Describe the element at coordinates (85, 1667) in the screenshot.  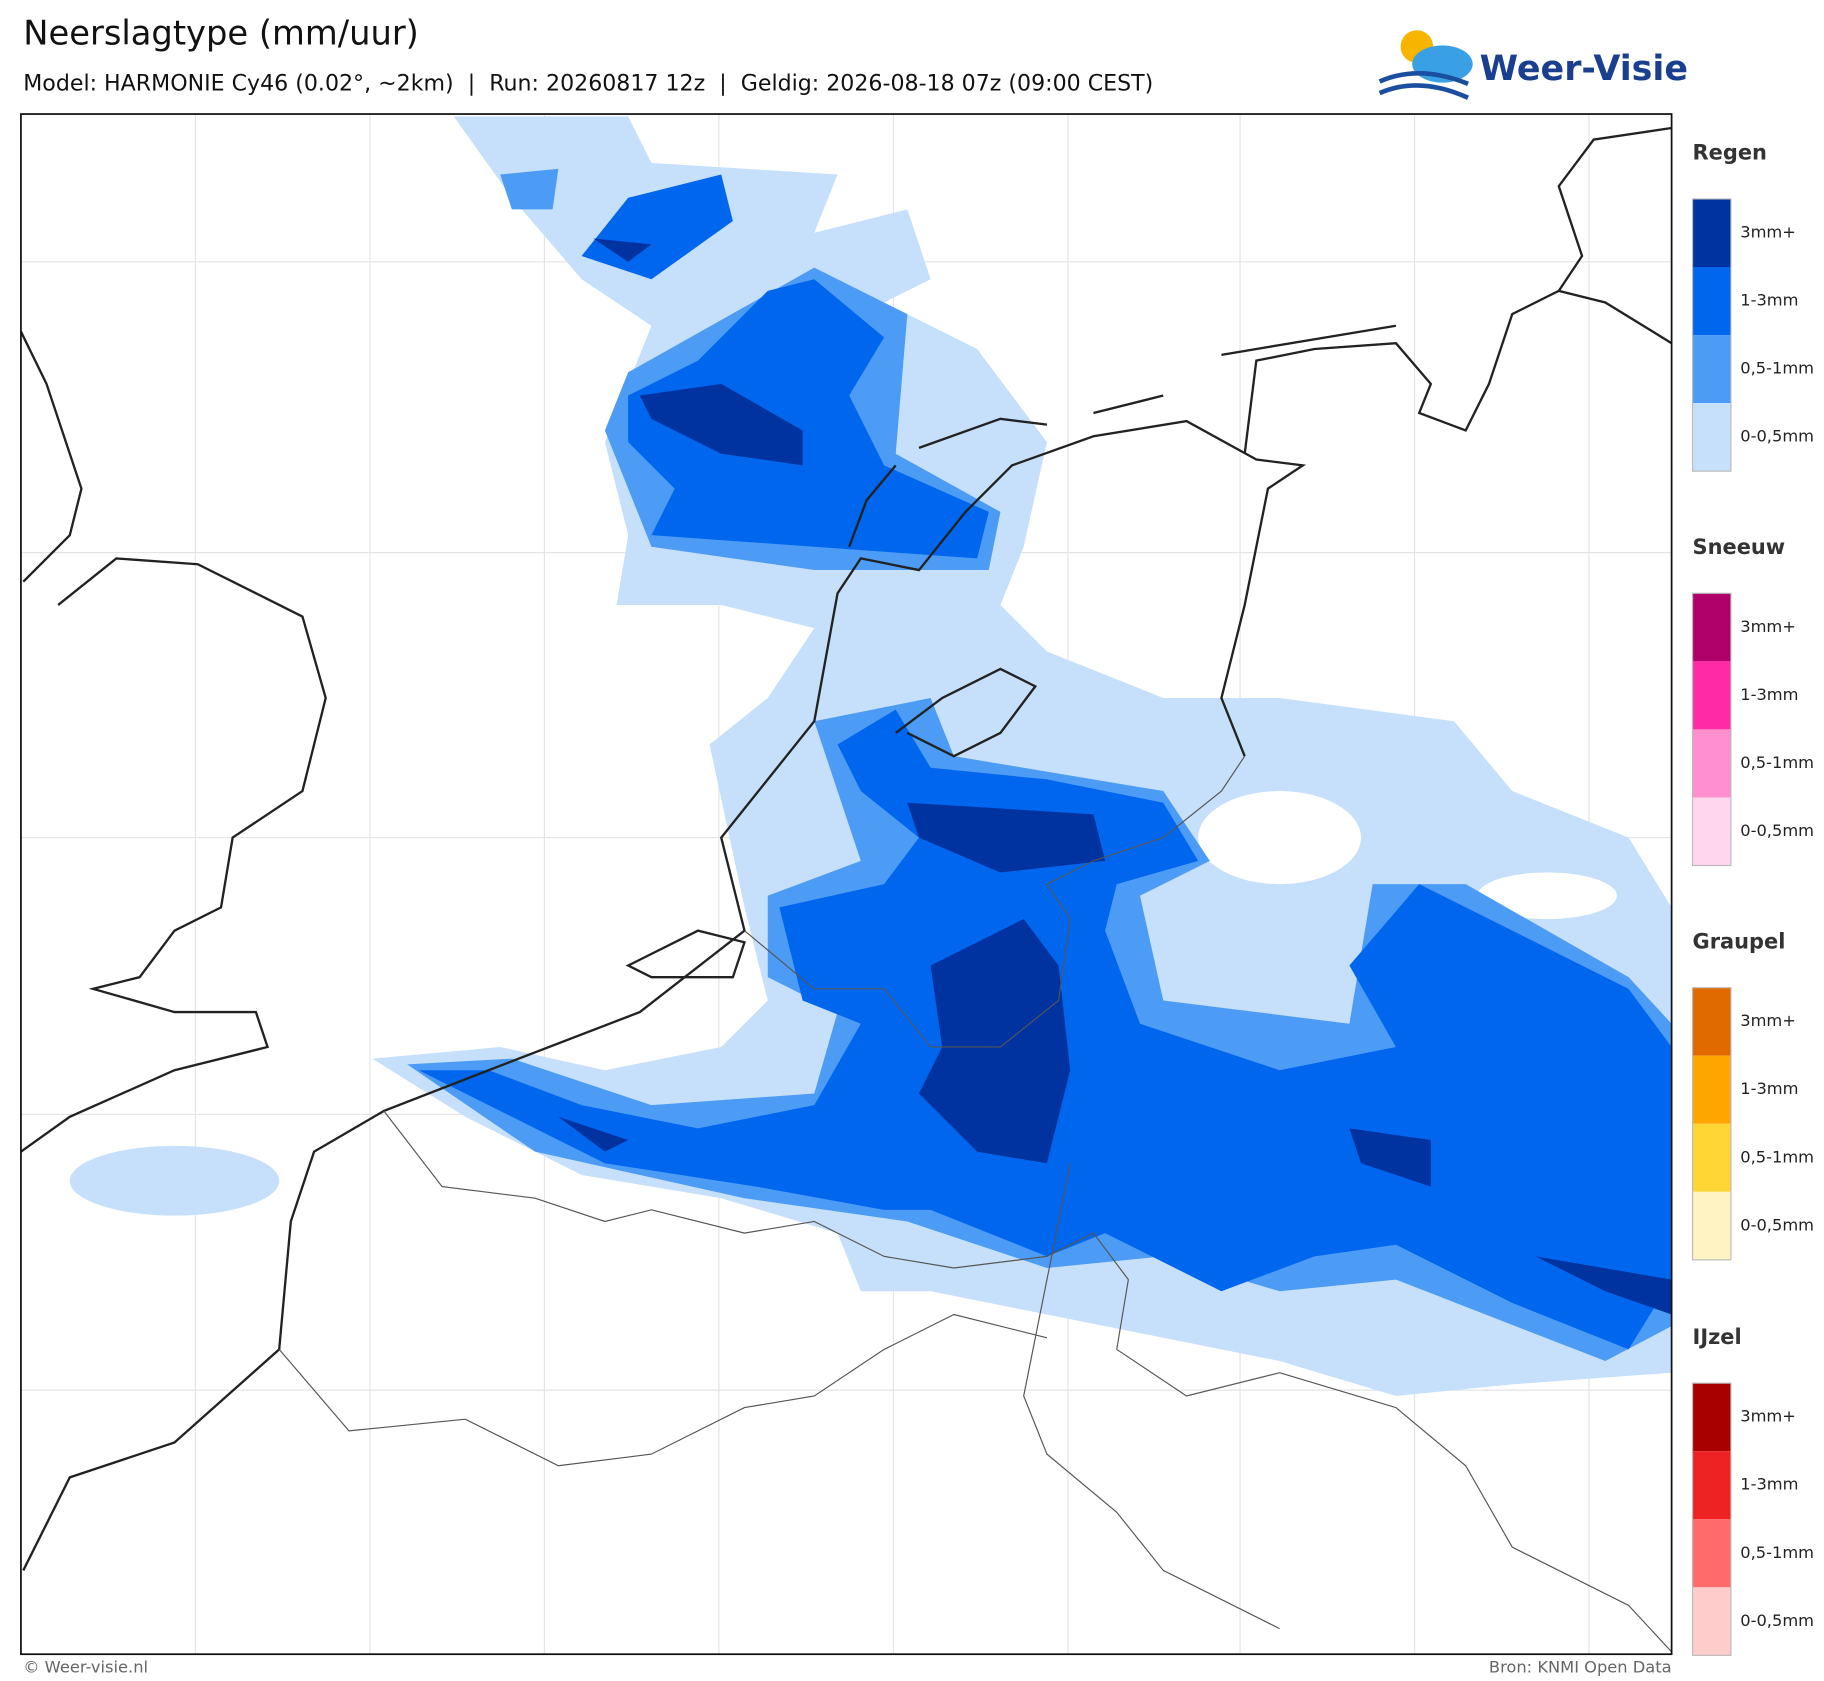
I see `footer-credit: © Weer-visie.nl` at that location.